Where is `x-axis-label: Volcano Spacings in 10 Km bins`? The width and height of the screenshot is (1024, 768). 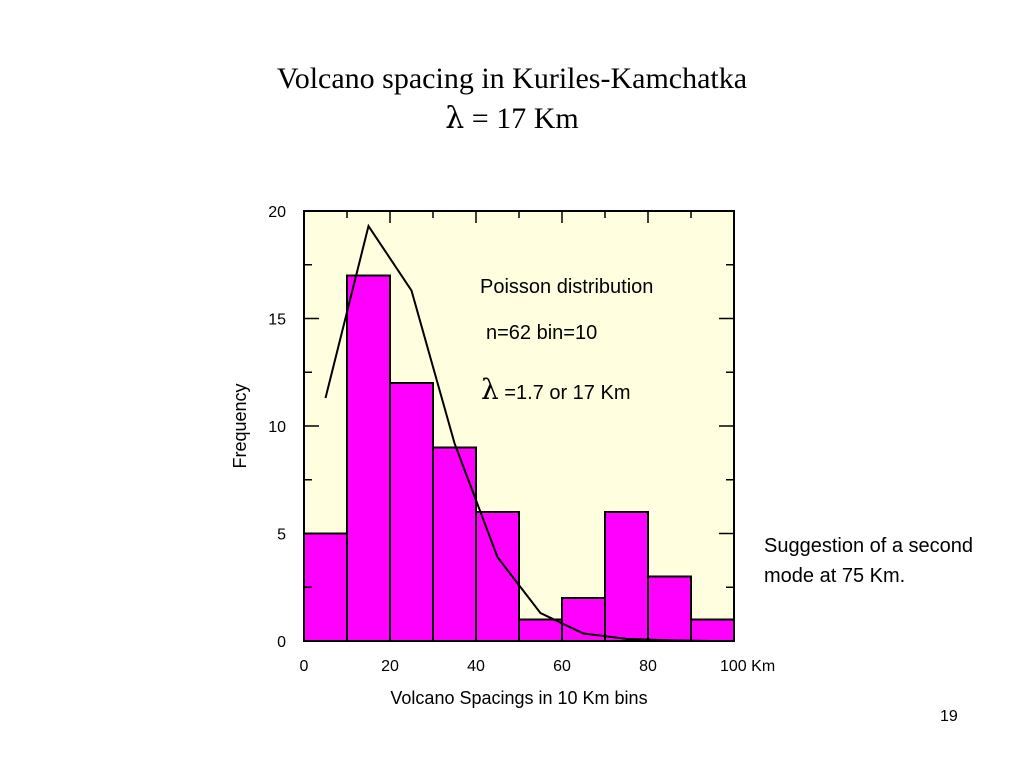
x-axis-label: Volcano Spacings in 10 Km bins is located at coordinates (518, 698).